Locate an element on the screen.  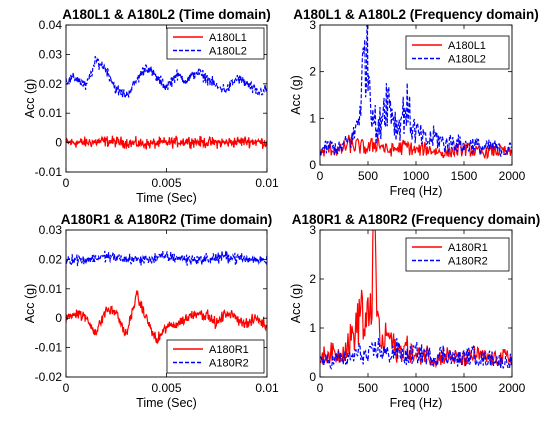
chart-title: A180R1 & A180R2 (Time domain) is located at coordinates (167, 219).